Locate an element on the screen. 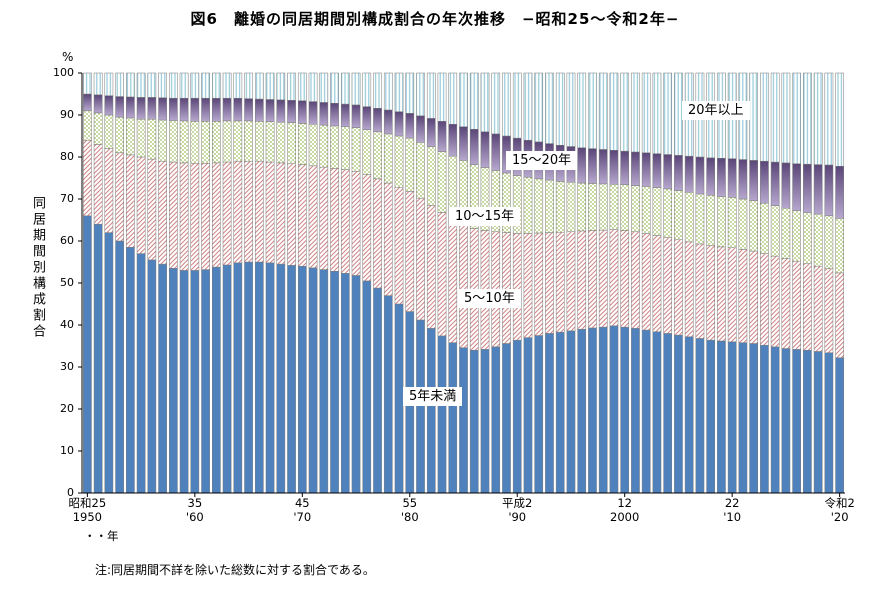 The image size is (870, 603). x-tick-era-label: 22 is located at coordinates (732, 503).